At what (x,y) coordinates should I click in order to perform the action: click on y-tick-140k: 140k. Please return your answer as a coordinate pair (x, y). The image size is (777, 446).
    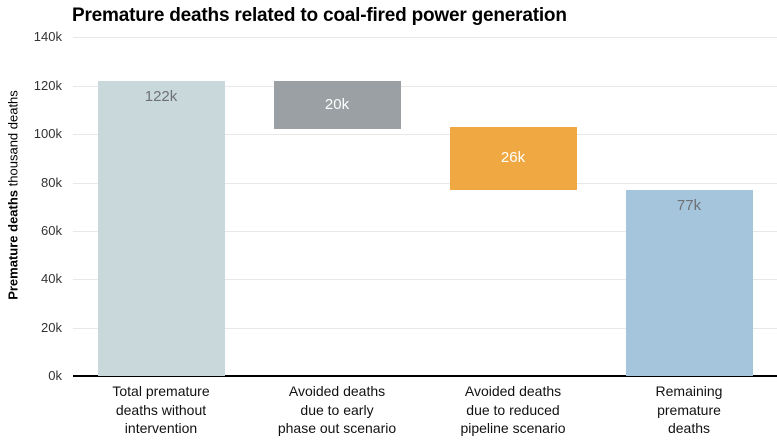
    Looking at the image, I should click on (47, 37).